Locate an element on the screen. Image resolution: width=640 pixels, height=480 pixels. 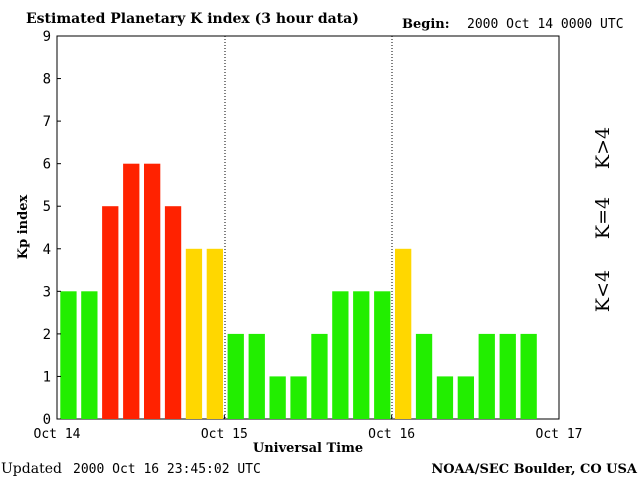
x-tick-label: Oct 16 is located at coordinates (391, 434).